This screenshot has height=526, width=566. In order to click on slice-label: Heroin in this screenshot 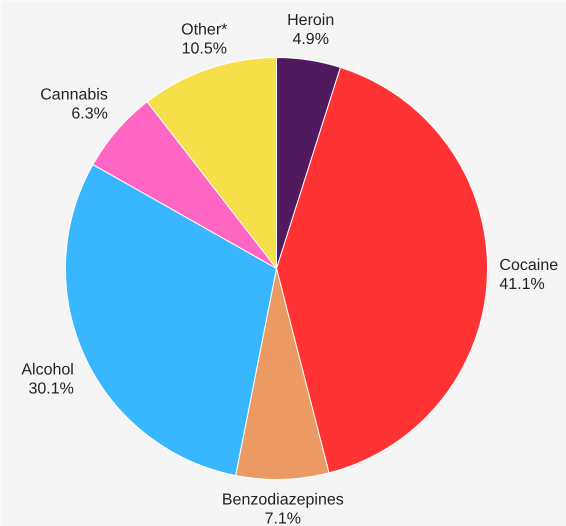, I will do `click(310, 21)`.